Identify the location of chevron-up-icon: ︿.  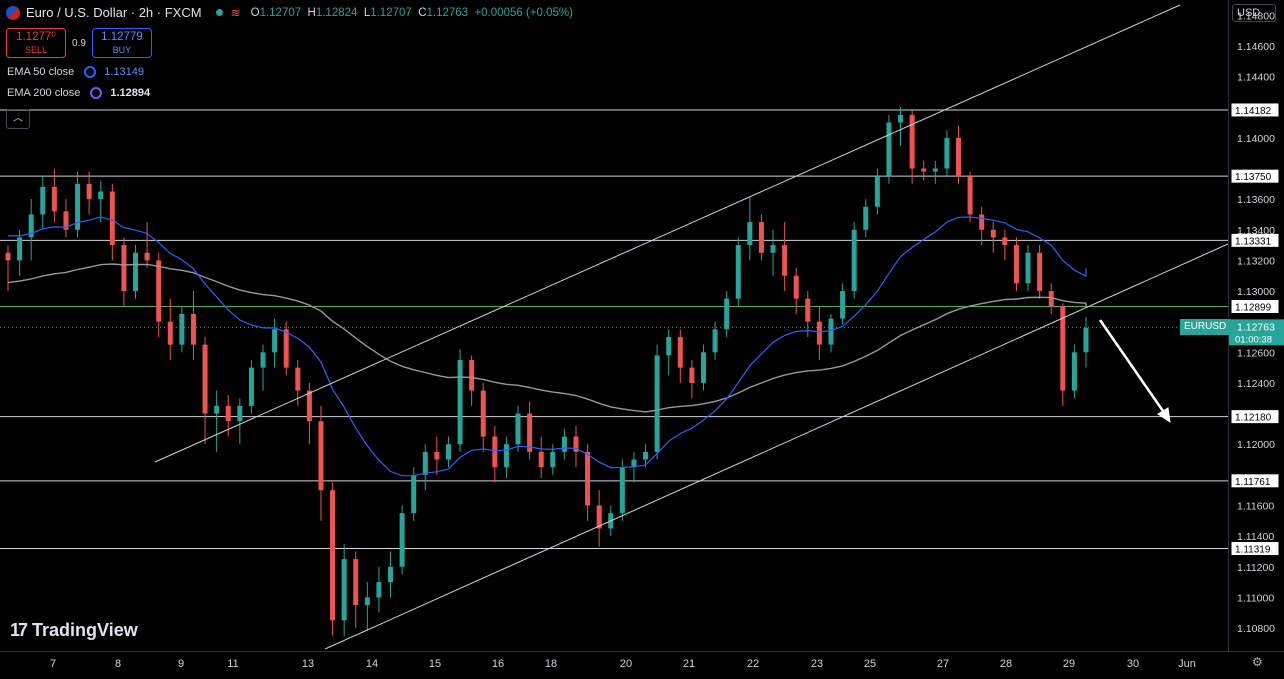
(18, 118).